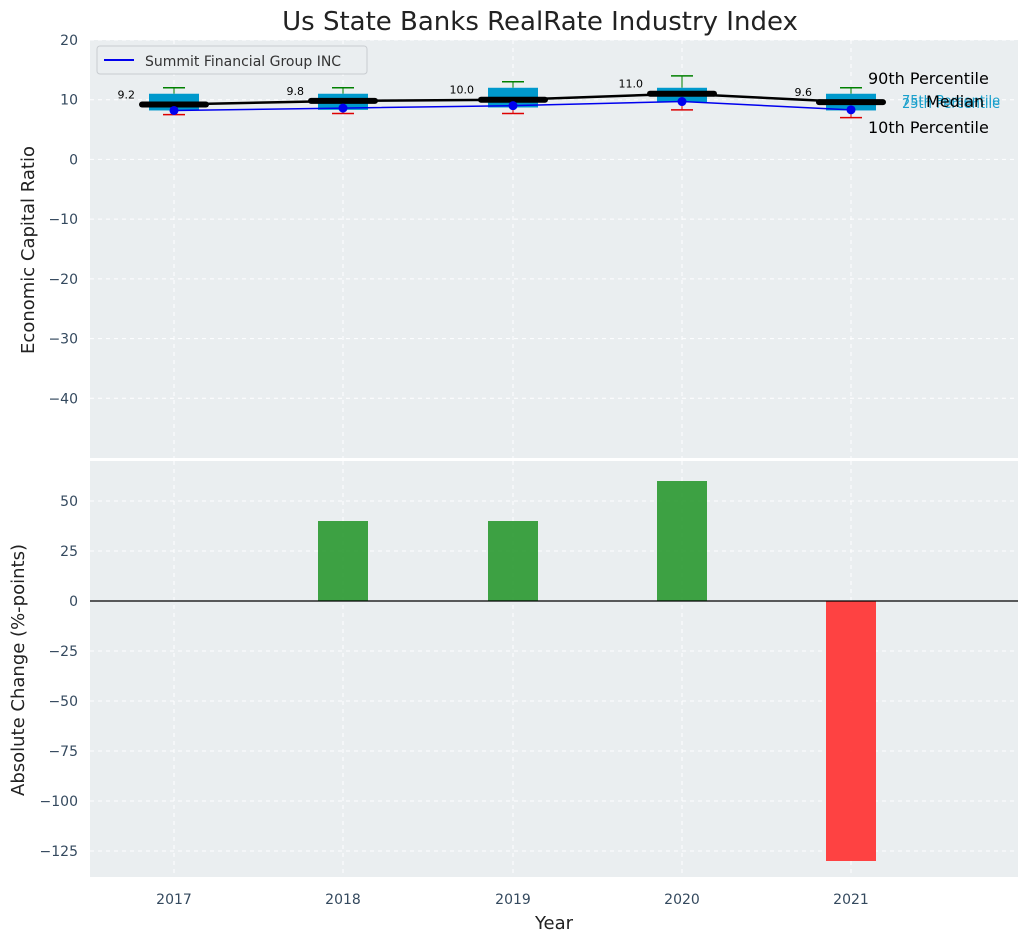 This screenshot has height=947, width=1029. Describe the element at coordinates (63, 752) in the screenshot. I see `bottom-y-tick-label: −75` at that location.